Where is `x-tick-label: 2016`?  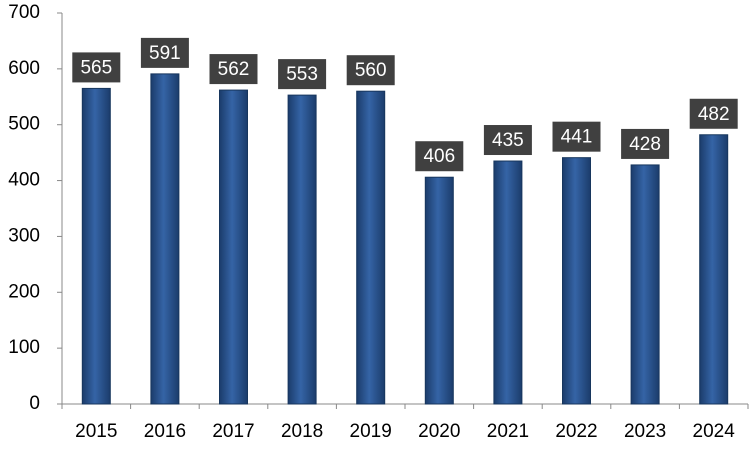 x-tick-label: 2016 is located at coordinates (165, 431).